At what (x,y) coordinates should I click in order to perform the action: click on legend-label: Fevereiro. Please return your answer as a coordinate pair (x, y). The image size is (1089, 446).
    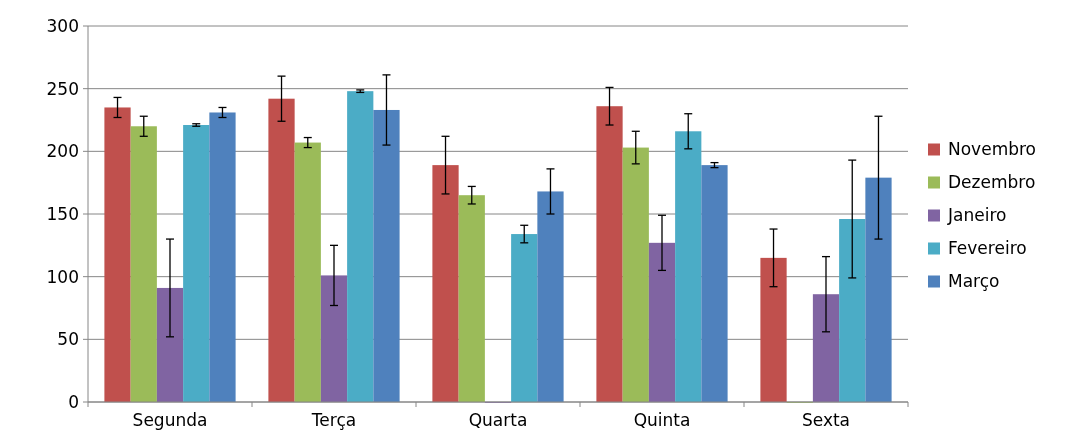
    Looking at the image, I should click on (987, 248).